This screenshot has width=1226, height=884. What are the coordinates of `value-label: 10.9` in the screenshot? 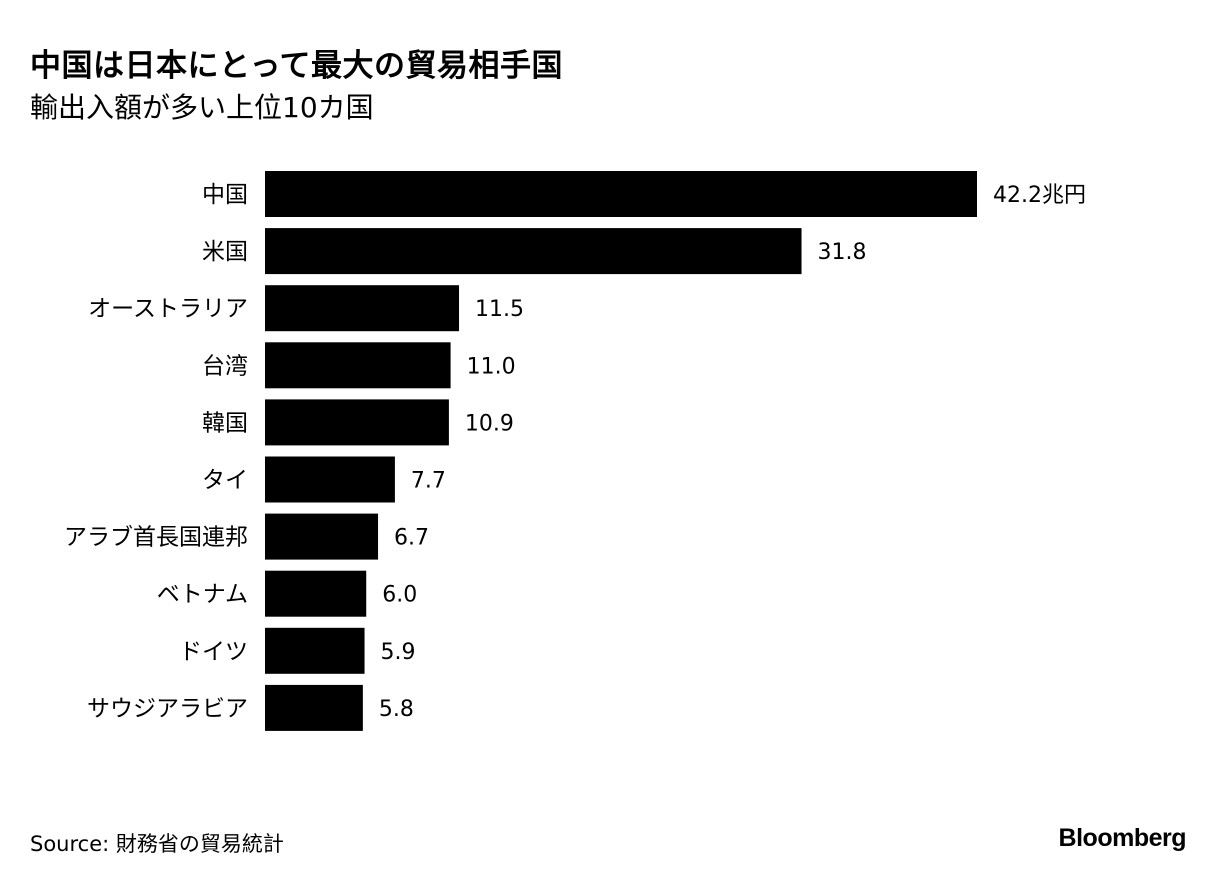 It's located at (489, 423).